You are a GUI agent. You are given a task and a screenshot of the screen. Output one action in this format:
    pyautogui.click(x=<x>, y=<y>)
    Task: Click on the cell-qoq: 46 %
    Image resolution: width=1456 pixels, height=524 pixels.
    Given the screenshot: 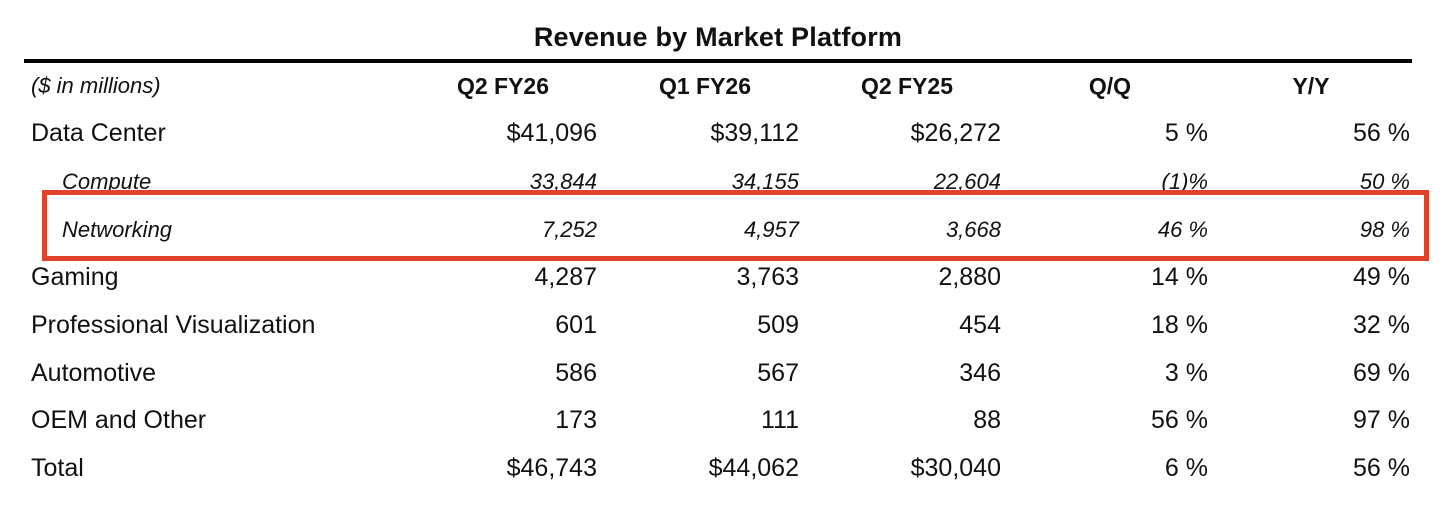 What is the action you would take?
    pyautogui.click(x=1182, y=229)
    